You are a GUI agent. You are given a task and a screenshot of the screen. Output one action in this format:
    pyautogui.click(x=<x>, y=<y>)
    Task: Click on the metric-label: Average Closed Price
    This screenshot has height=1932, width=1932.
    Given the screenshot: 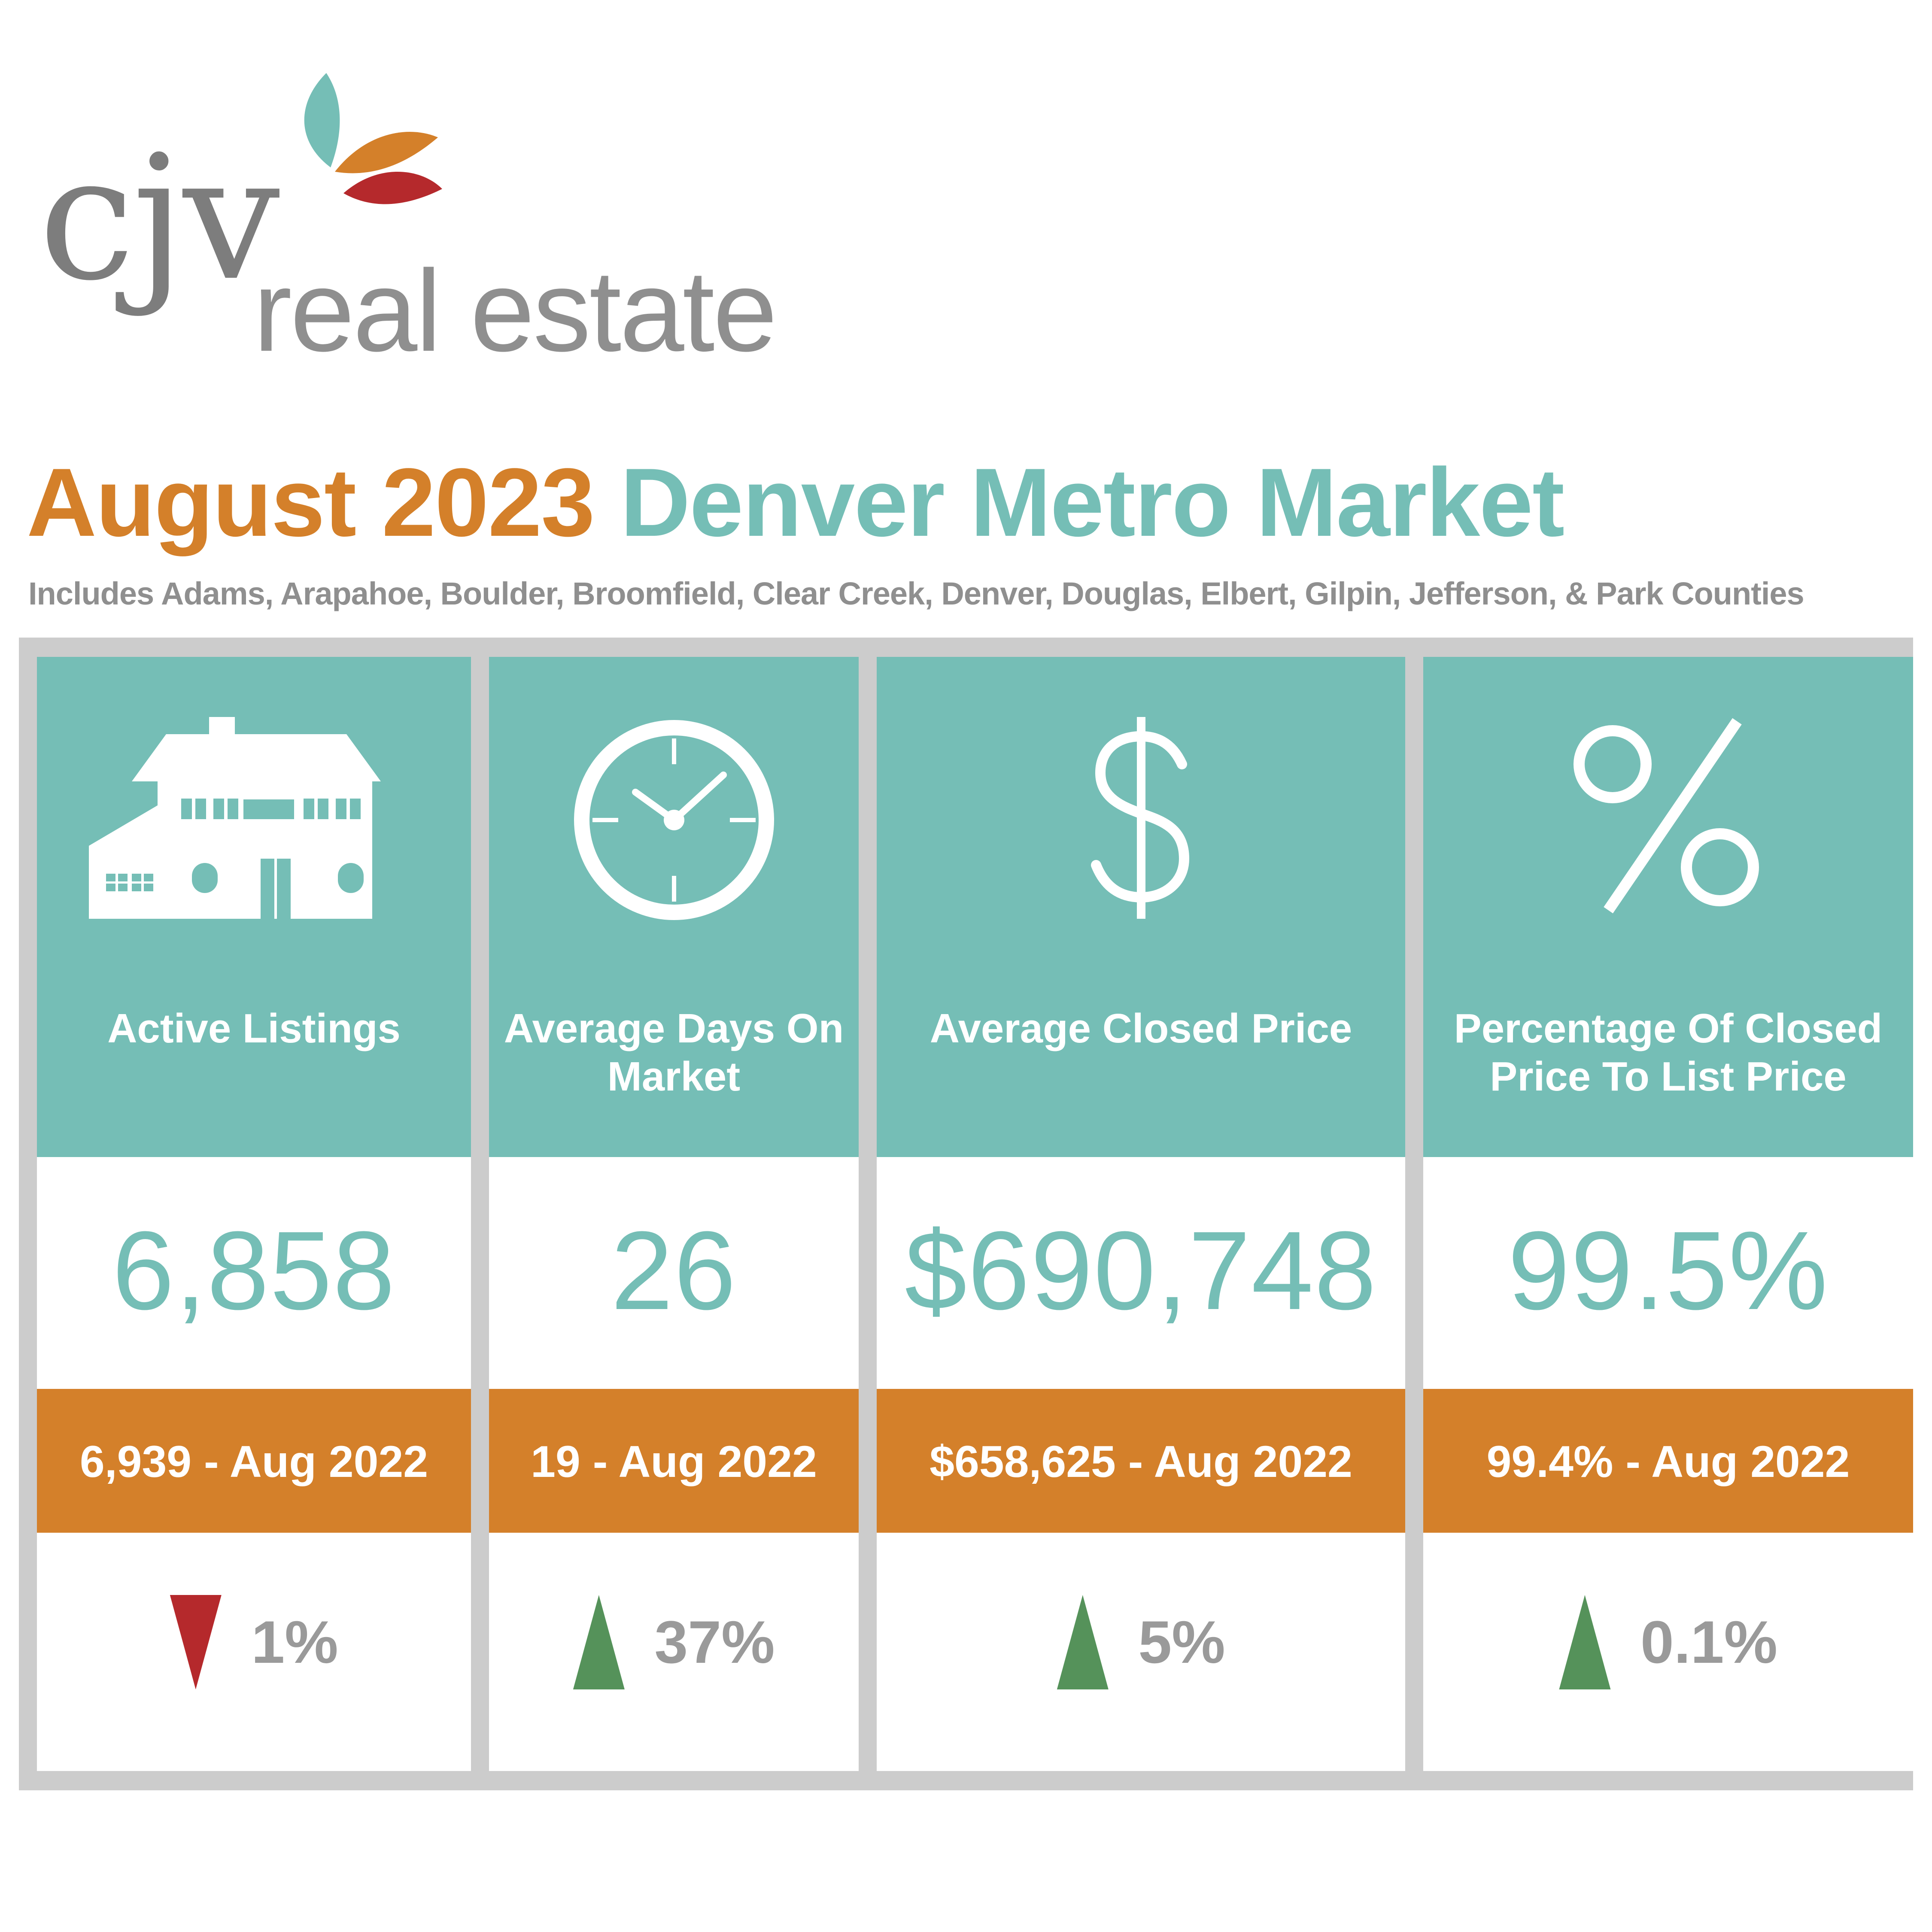 What is the action you would take?
    pyautogui.click(x=1141, y=1028)
    